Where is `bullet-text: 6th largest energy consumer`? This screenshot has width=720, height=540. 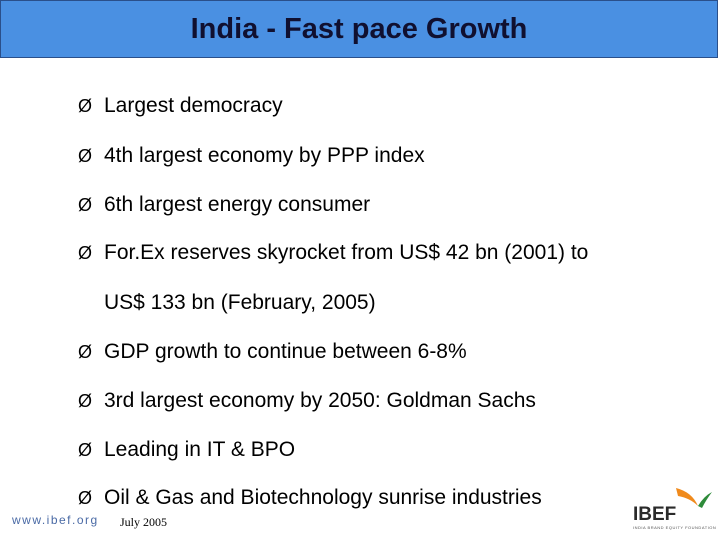
bullet-text: 6th largest energy consumer is located at coordinates (237, 204).